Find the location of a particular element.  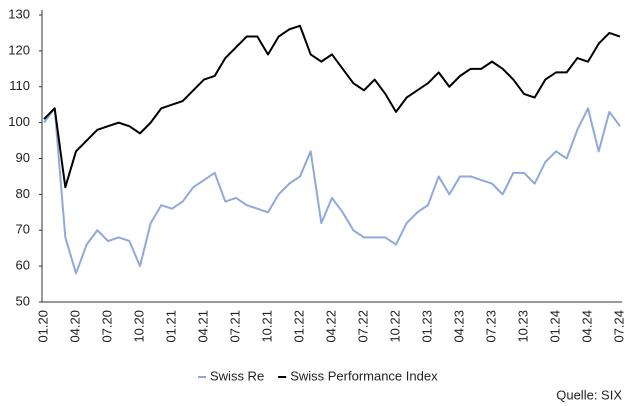

source: Quelle: SIX is located at coordinates (589, 394).